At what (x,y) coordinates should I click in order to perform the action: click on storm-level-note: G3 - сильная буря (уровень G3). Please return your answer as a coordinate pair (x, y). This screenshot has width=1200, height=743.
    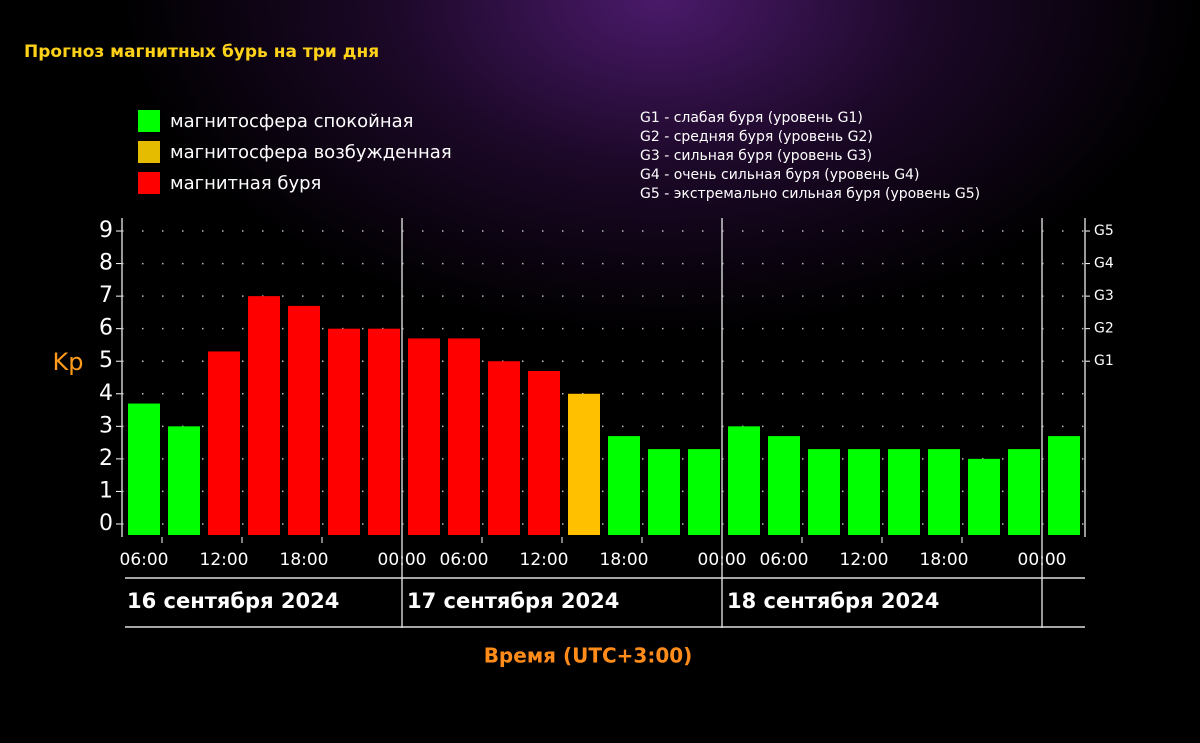
    Looking at the image, I should click on (756, 156).